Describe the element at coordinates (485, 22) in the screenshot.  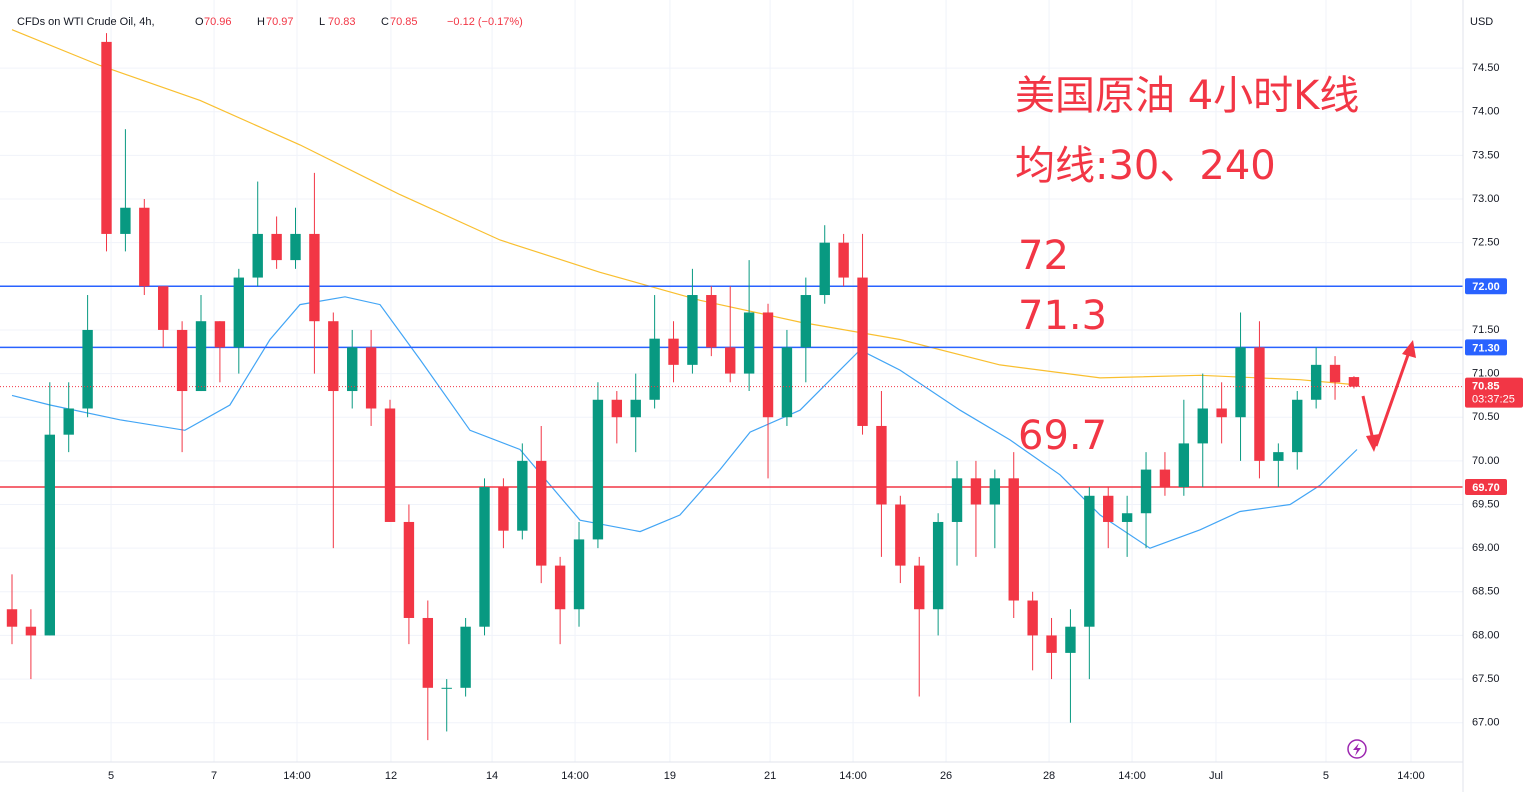
I see `change: −0.12 (−0.17%)` at that location.